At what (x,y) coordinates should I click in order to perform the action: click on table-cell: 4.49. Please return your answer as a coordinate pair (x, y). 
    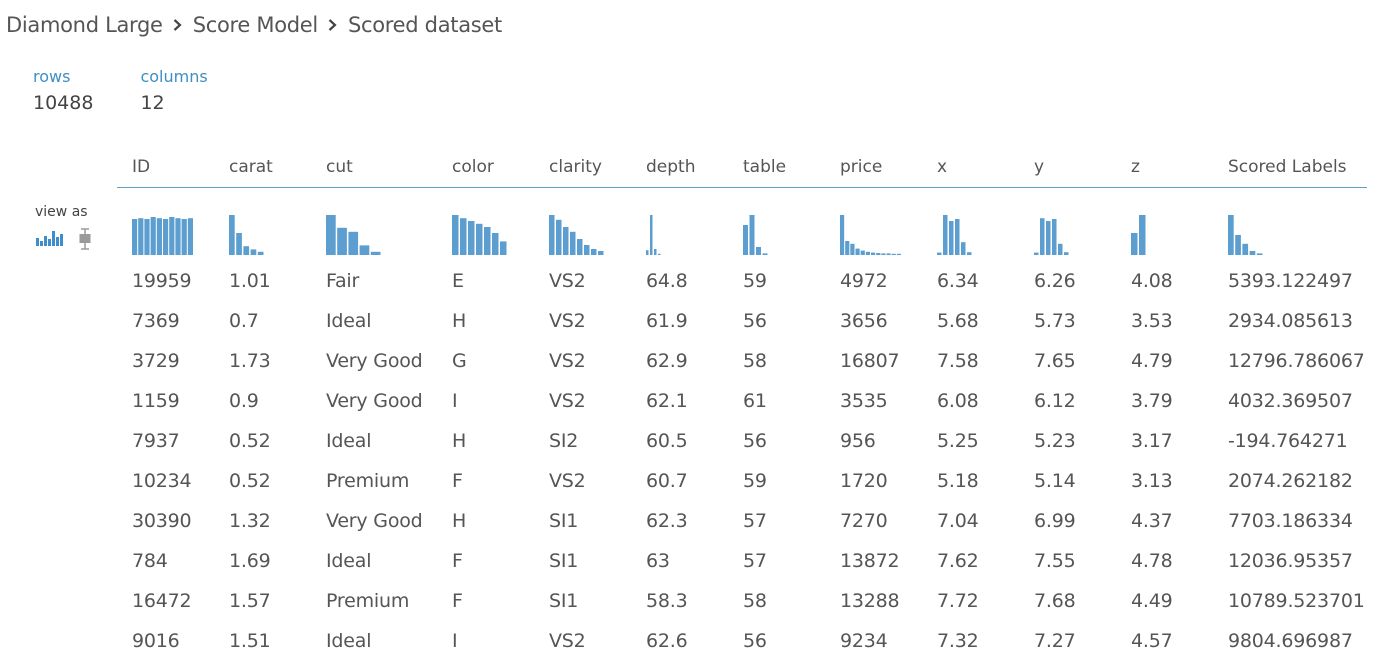
    Looking at the image, I should click on (1152, 601).